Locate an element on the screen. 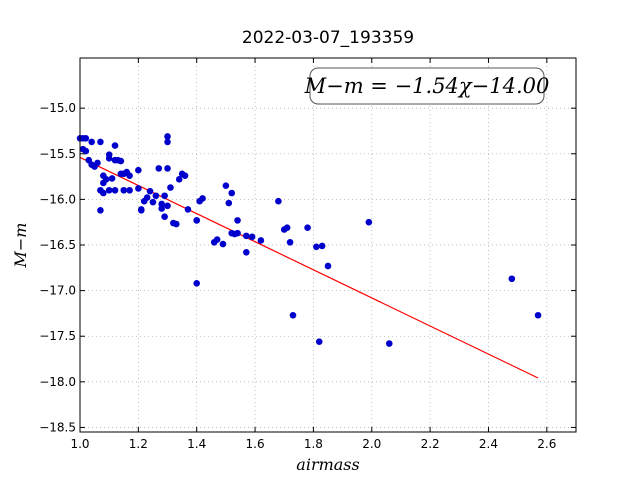 The image size is (640, 480). y-tick-label: −18.0 is located at coordinates (57, 382).